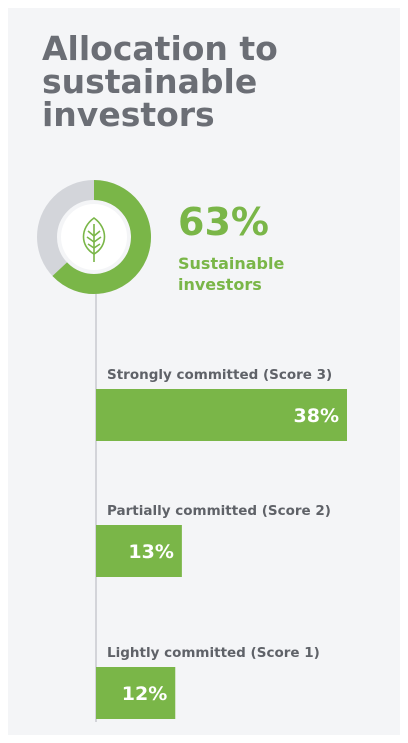 Image resolution: width=408 pixels, height=743 pixels. I want to click on bar-category: Lightly committed (Score 1), so click(213, 653).